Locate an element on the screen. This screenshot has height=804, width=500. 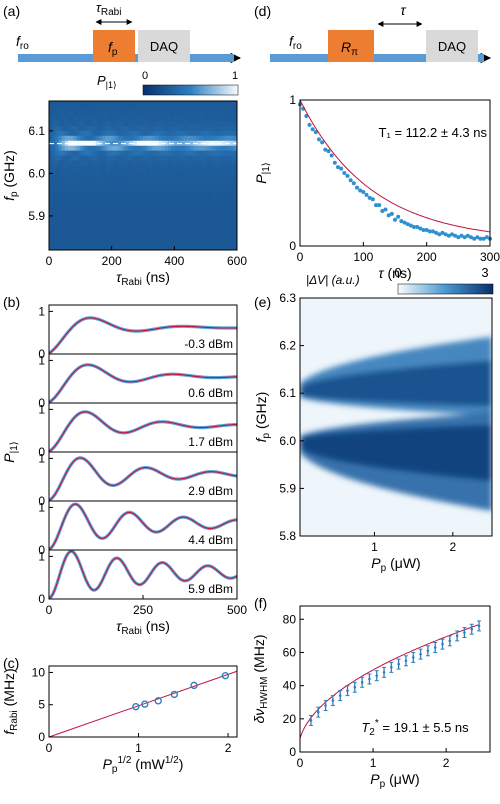
colorbar-e-max: 3 is located at coordinates (484, 272).